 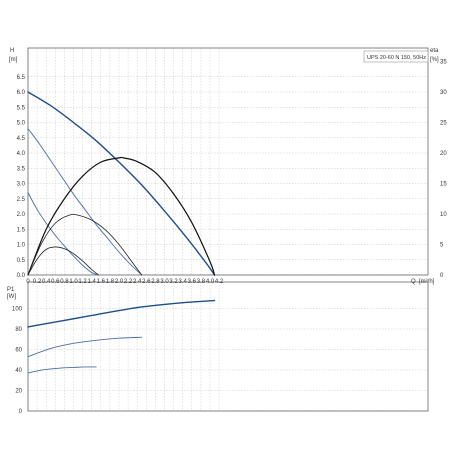 What do you see at coordinates (442, 276) in the screenshot?
I see `eta-tick-label: 0` at bounding box center [442, 276].